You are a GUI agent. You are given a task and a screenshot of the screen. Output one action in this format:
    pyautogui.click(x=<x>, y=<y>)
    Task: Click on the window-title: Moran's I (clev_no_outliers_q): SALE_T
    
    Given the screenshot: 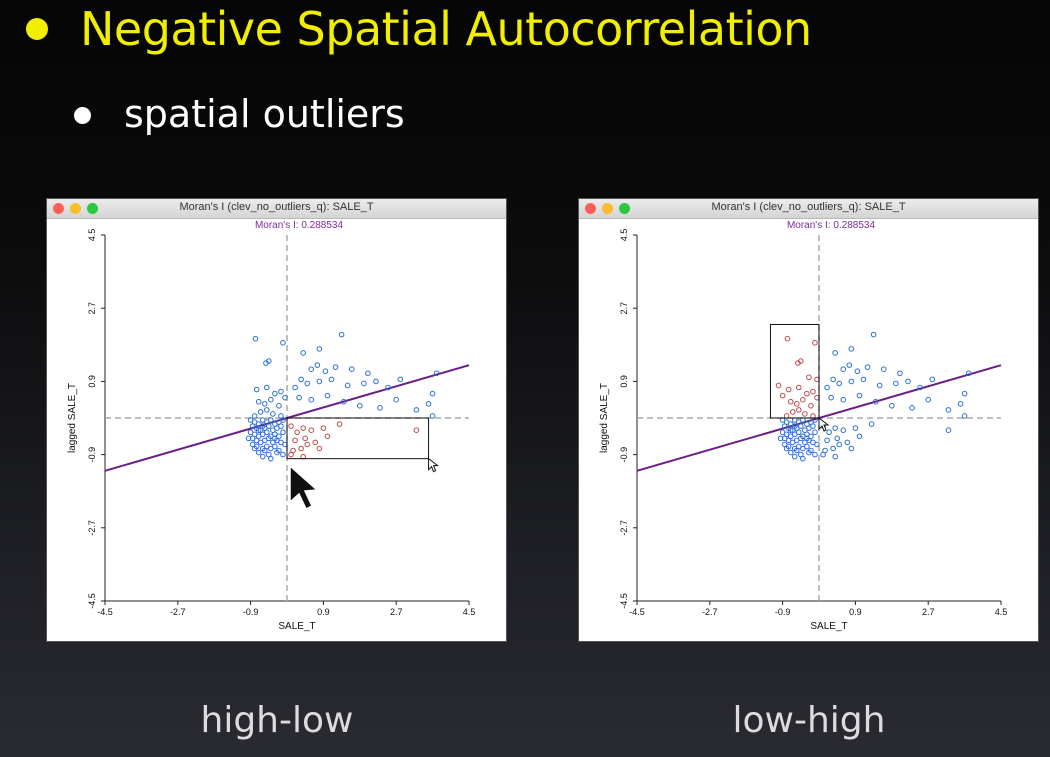 What is the action you would take?
    pyautogui.click(x=276, y=207)
    